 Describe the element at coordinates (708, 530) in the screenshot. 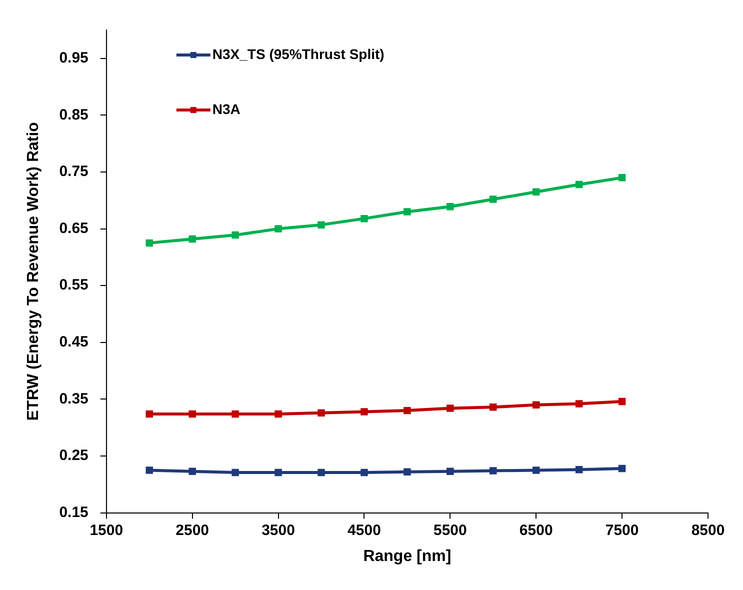

I see `x-tick-label: 8500` at that location.